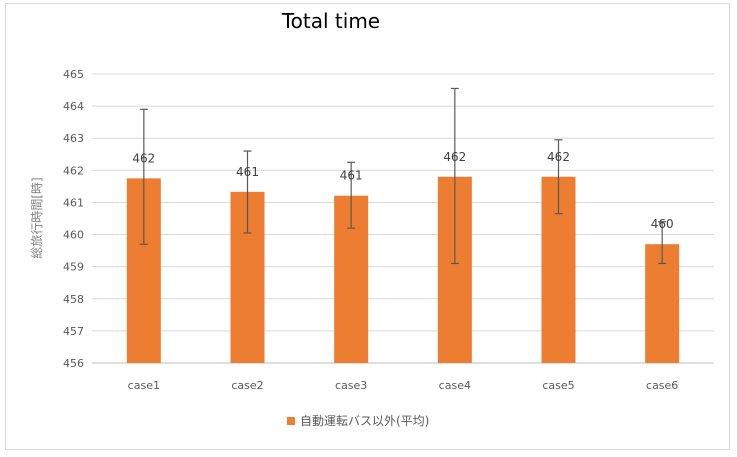 The height and width of the screenshot is (457, 737). What do you see at coordinates (73, 106) in the screenshot?
I see `y-tick-label: 464` at bounding box center [73, 106].